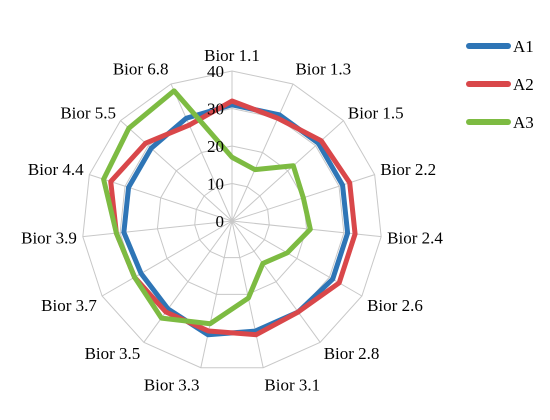 The image size is (550, 420). What do you see at coordinates (292, 385) in the screenshot?
I see `category-label: Bior 3.1` at bounding box center [292, 385].